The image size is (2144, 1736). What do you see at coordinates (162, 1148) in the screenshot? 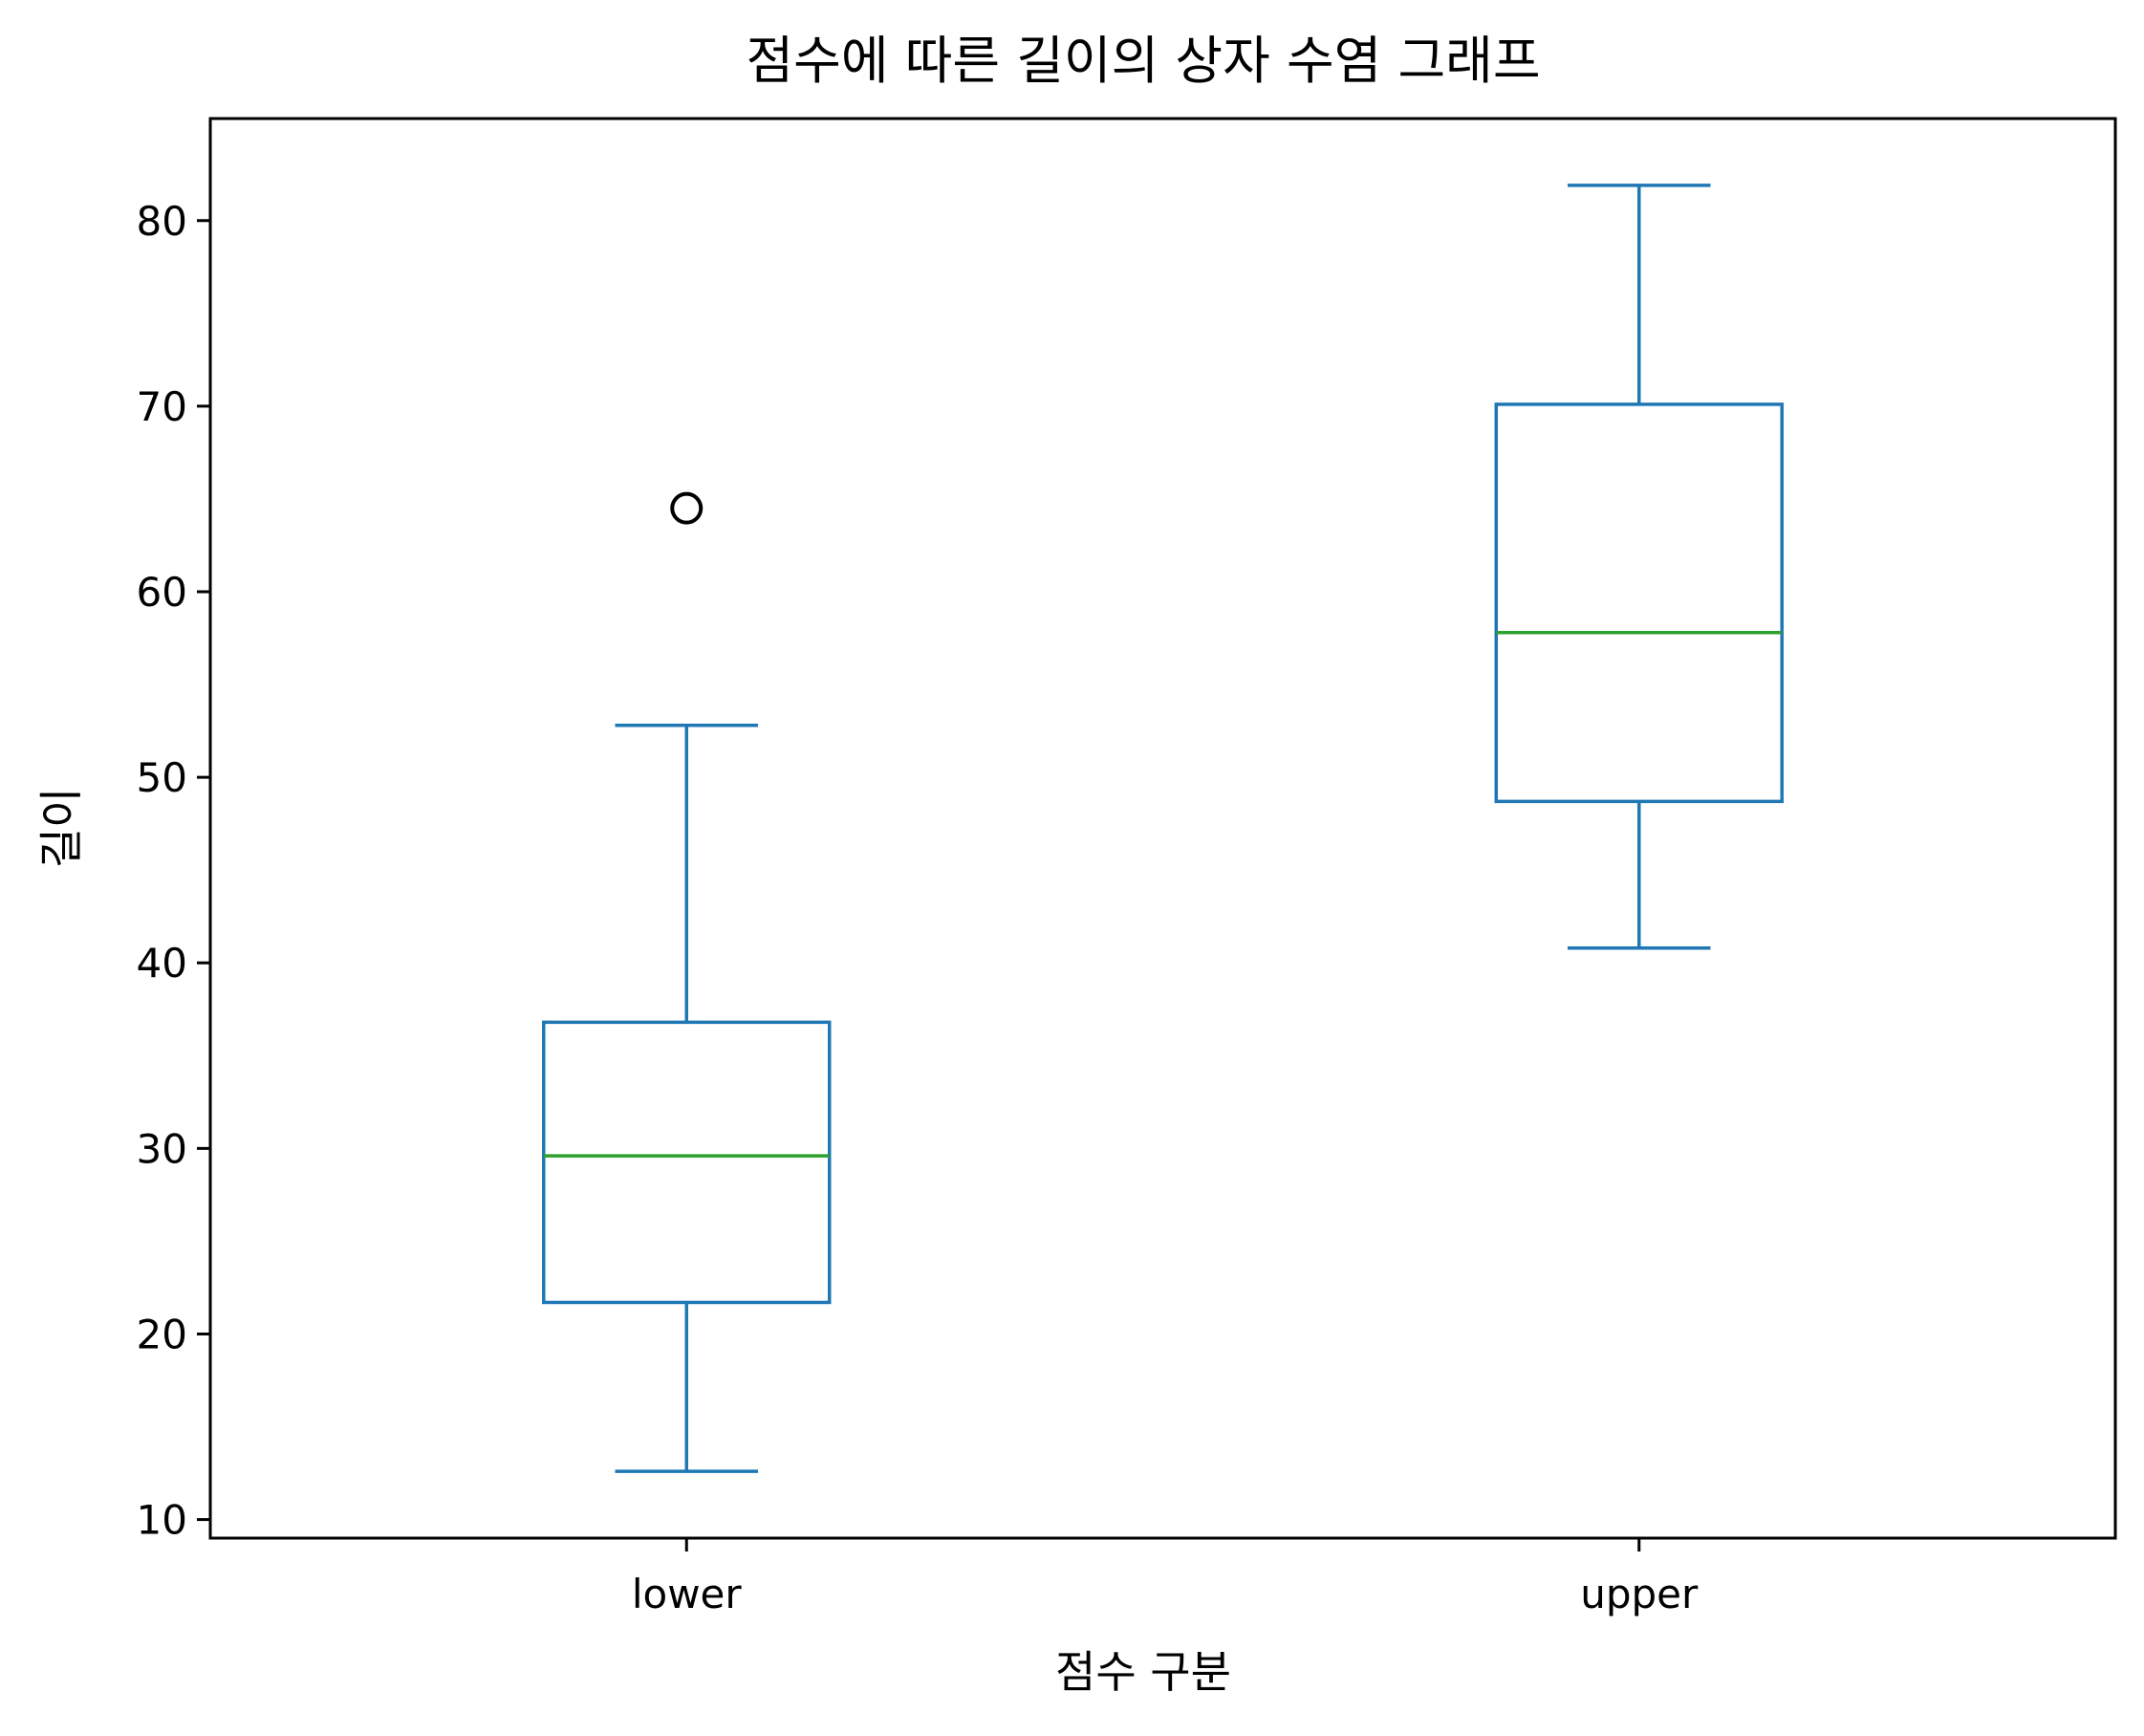
I see `y-tick-label: 30` at bounding box center [162, 1148].